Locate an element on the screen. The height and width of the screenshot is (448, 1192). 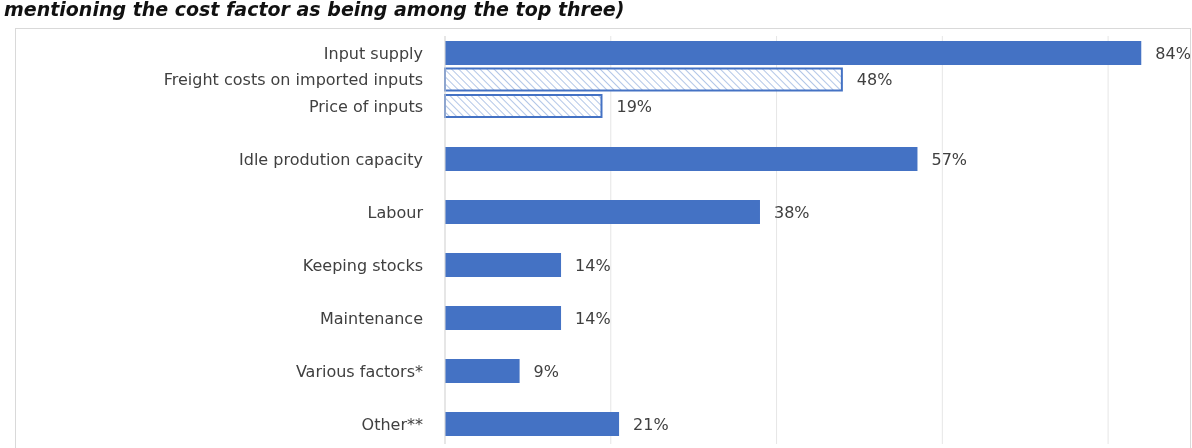
data-label: 84% is located at coordinates (1173, 53).